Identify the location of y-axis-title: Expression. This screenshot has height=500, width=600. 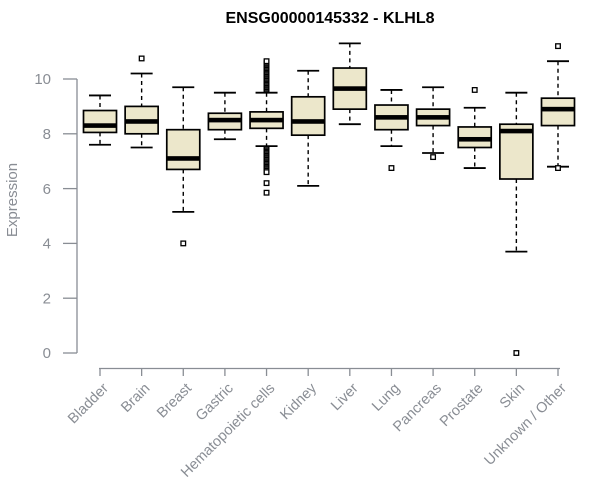
(12, 200).